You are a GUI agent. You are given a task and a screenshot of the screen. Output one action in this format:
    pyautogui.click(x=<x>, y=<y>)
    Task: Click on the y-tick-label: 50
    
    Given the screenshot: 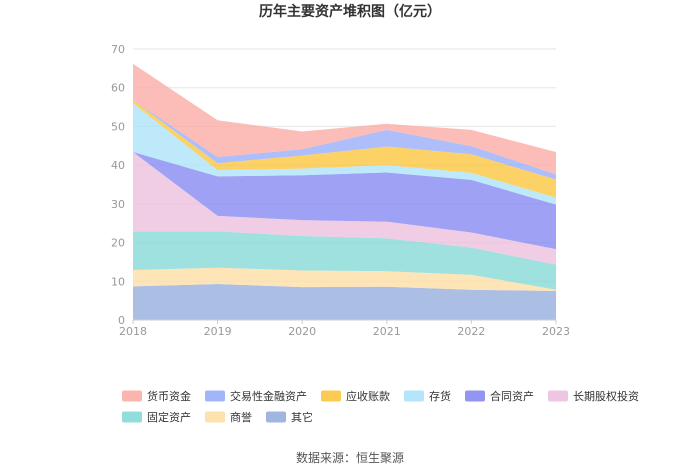 What is the action you would take?
    pyautogui.click(x=118, y=126)
    